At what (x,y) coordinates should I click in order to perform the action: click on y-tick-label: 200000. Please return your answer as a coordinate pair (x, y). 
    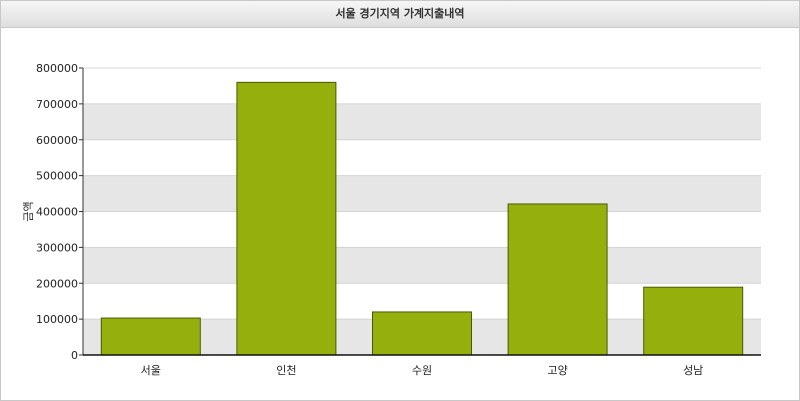
    Looking at the image, I should click on (57, 283).